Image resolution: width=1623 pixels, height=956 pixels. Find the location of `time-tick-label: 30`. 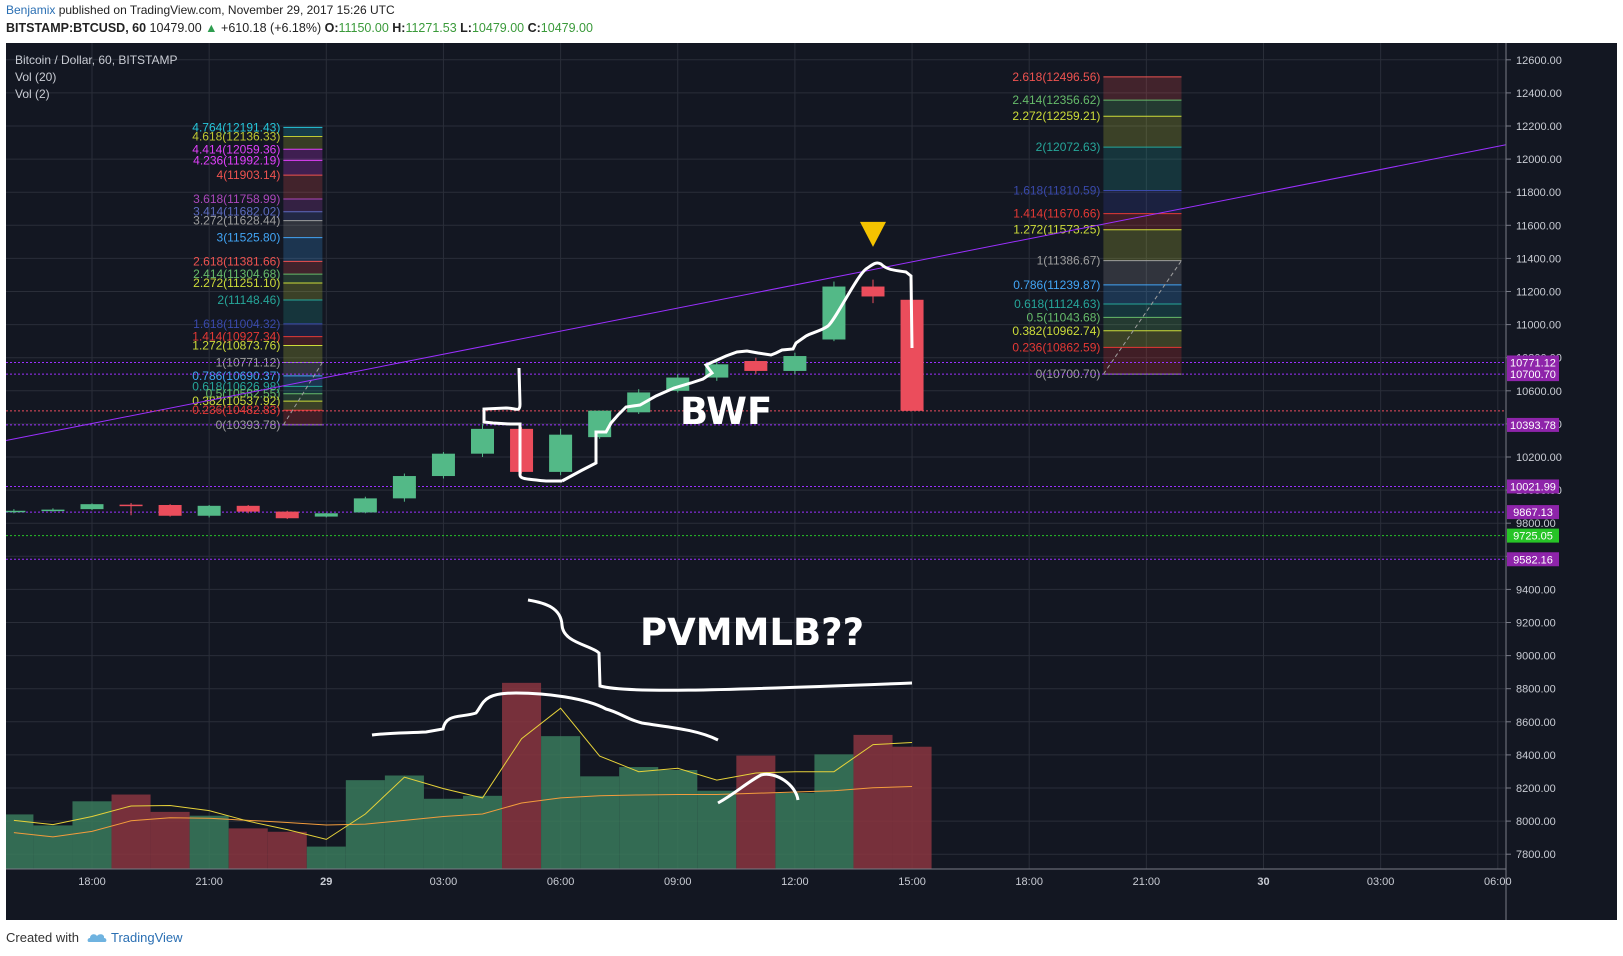

time-tick-label: 30 is located at coordinates (1263, 882).